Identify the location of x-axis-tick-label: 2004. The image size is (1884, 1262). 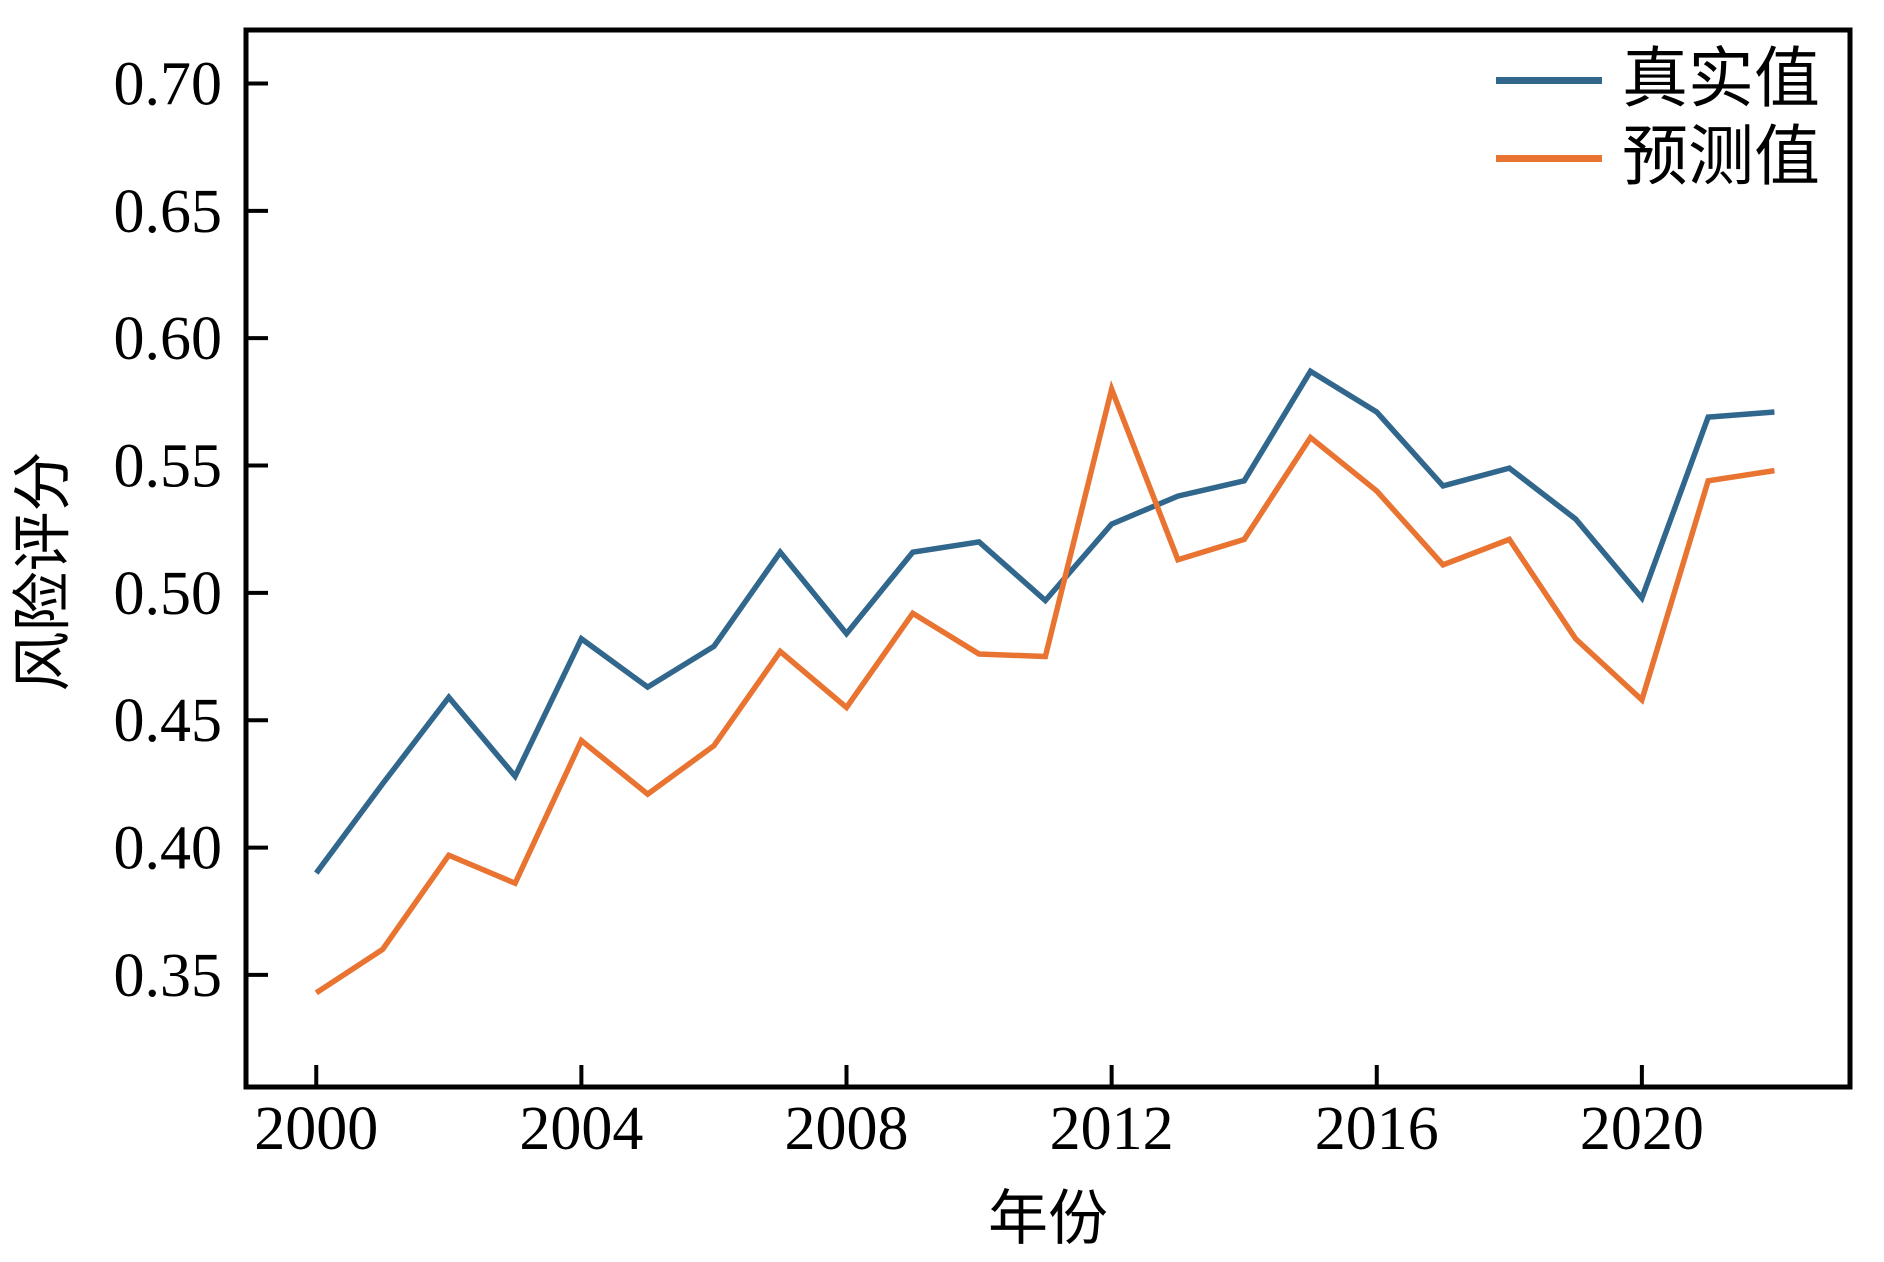
(581, 1129).